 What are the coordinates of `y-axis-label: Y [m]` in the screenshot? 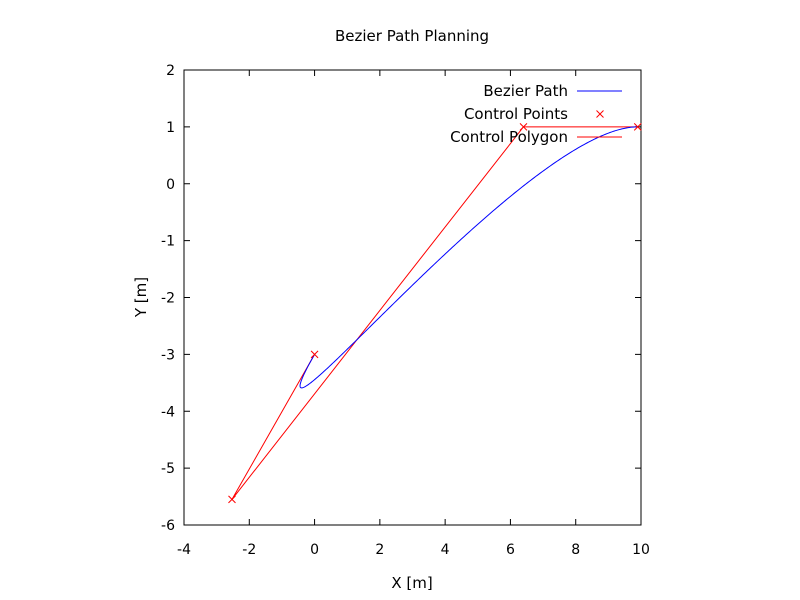 It's located at (141, 297).